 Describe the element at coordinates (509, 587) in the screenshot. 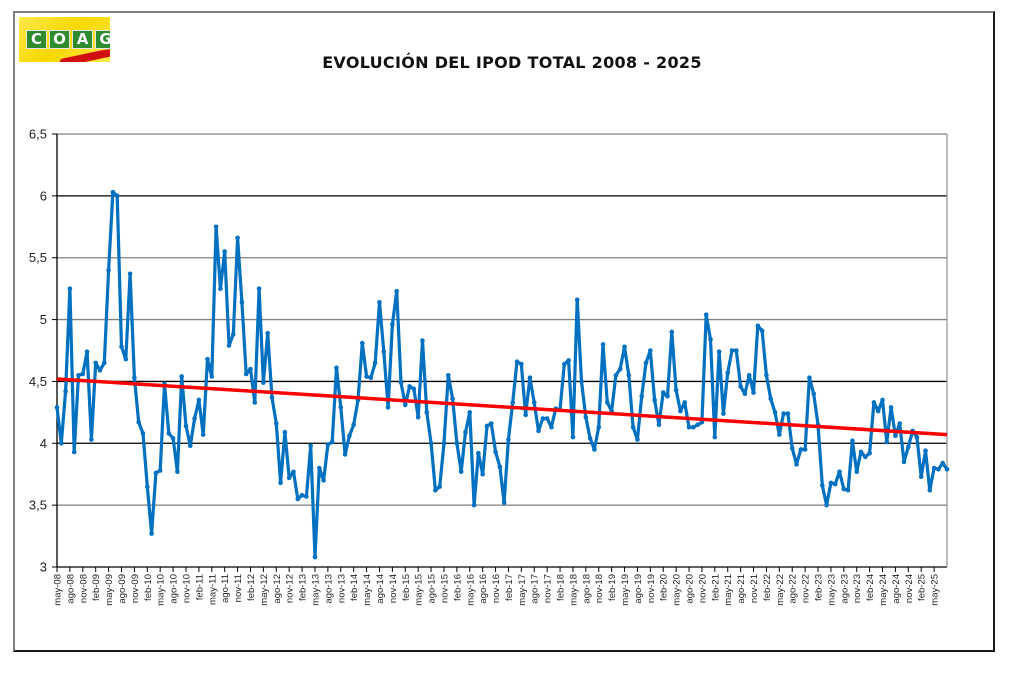

I see `x-tick-label: feb-17` at that location.